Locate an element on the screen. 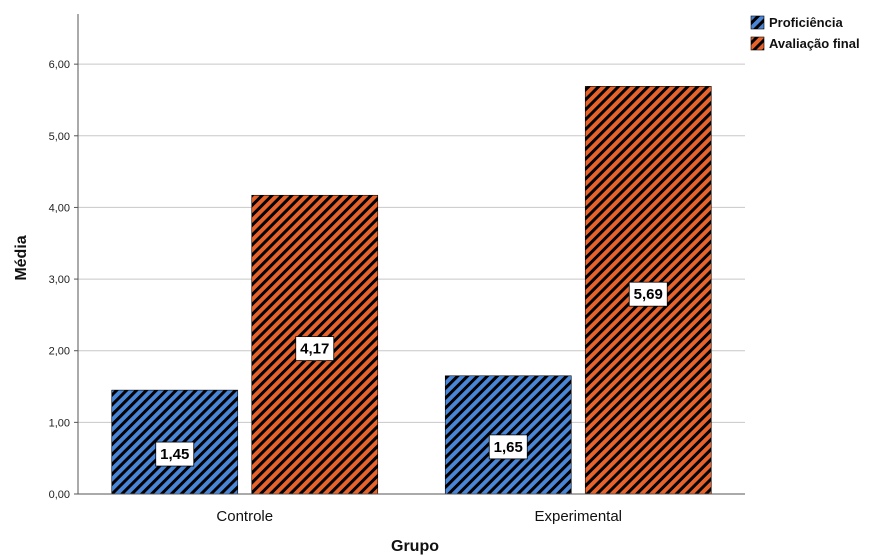  legend-swatch-proficiencia is located at coordinates (757, 22).